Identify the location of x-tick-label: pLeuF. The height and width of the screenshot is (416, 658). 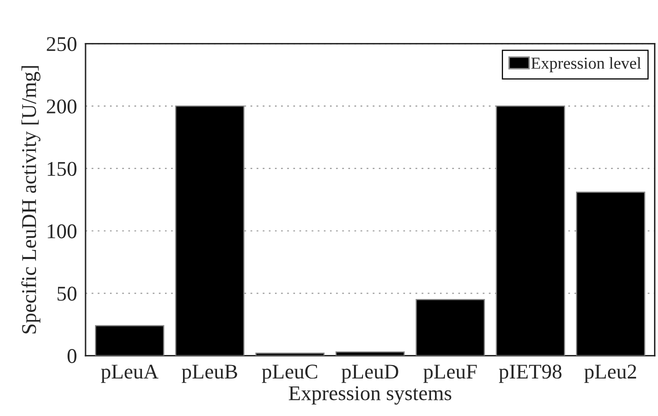
(450, 373).